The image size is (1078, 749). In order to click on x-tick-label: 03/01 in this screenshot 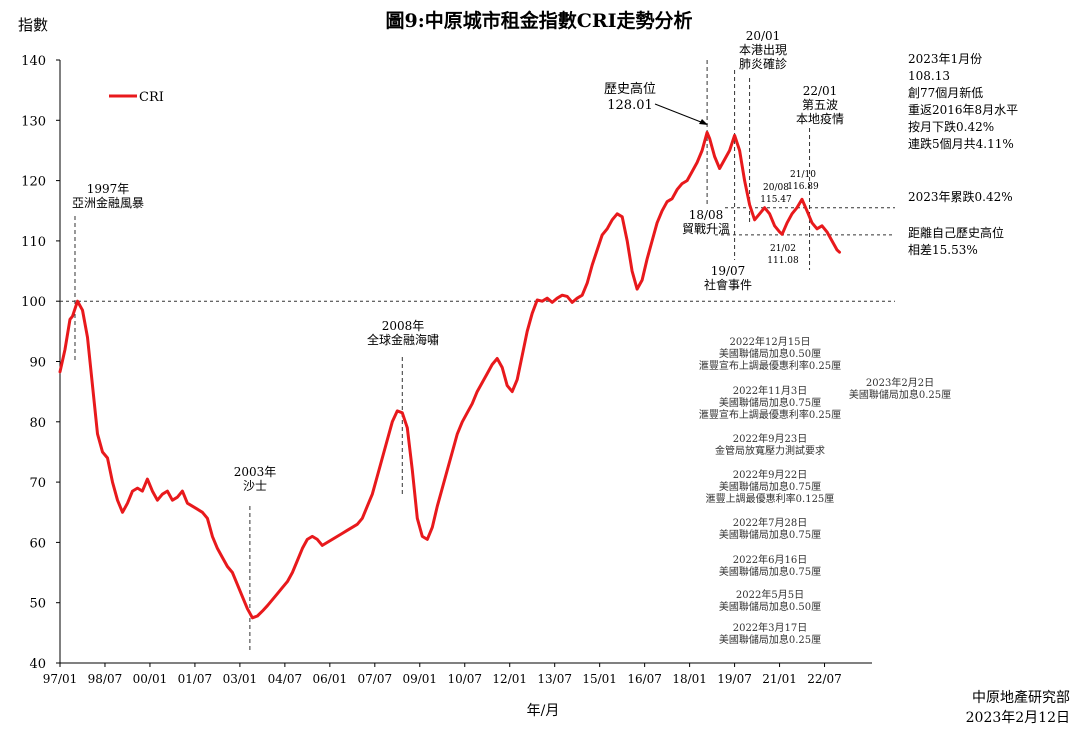, I will do `click(240, 679)`.